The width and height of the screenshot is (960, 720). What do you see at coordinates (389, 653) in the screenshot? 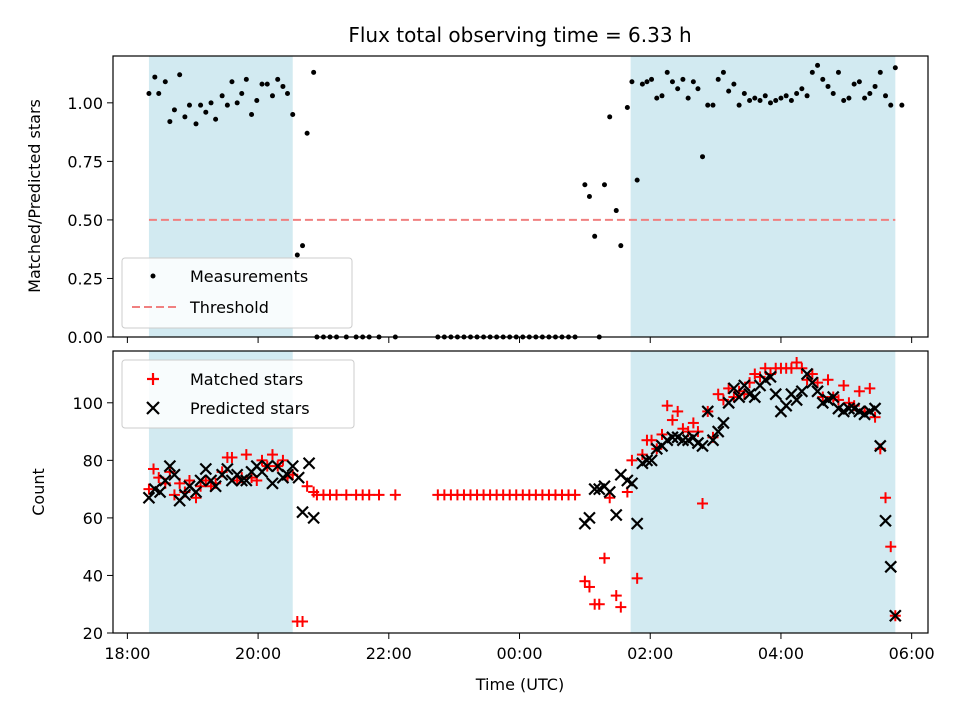
I see `x-tick-label: 22:00` at bounding box center [389, 653].